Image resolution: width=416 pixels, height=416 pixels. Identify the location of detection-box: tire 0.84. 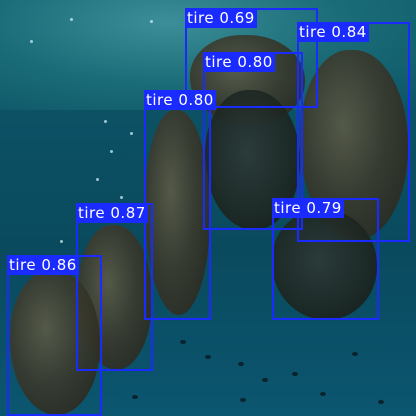
(353, 132).